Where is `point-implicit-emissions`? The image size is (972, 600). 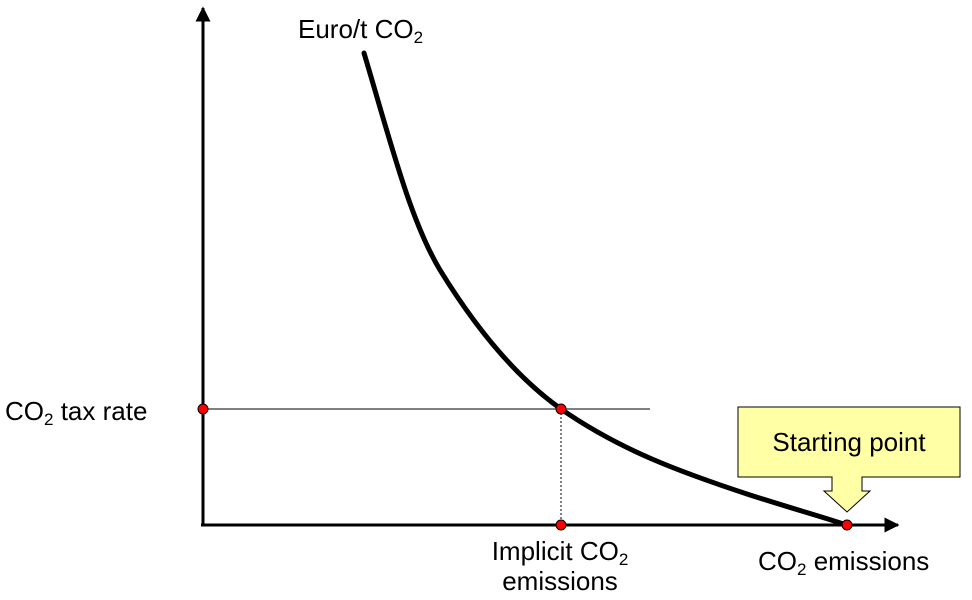
point-implicit-emissions is located at coordinates (561, 525).